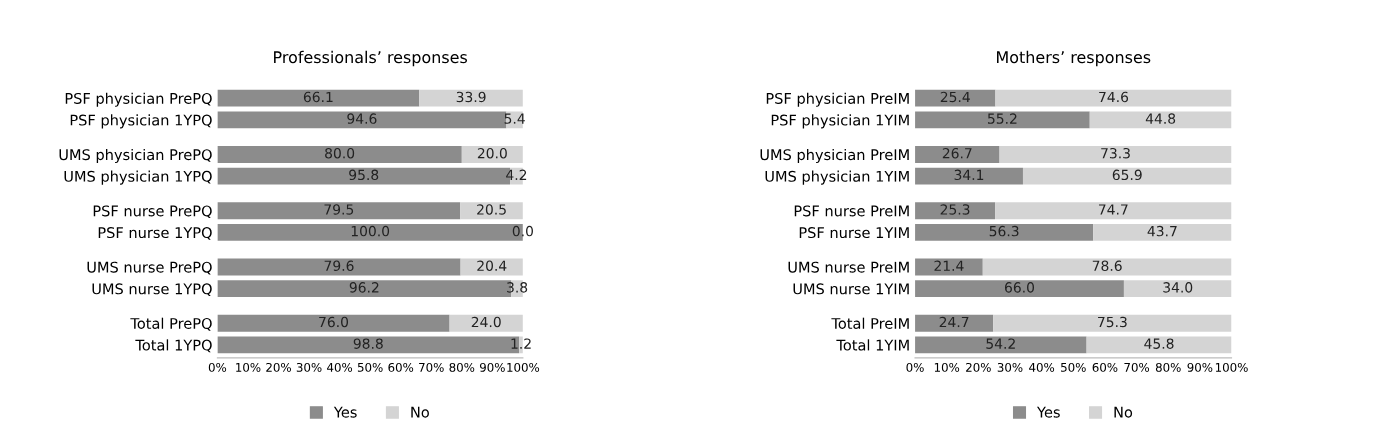 The width and height of the screenshot is (1376, 426). Describe the element at coordinates (152, 290) in the screenshot. I see `y-tick-label: UMS nurse 1YPQ` at that location.